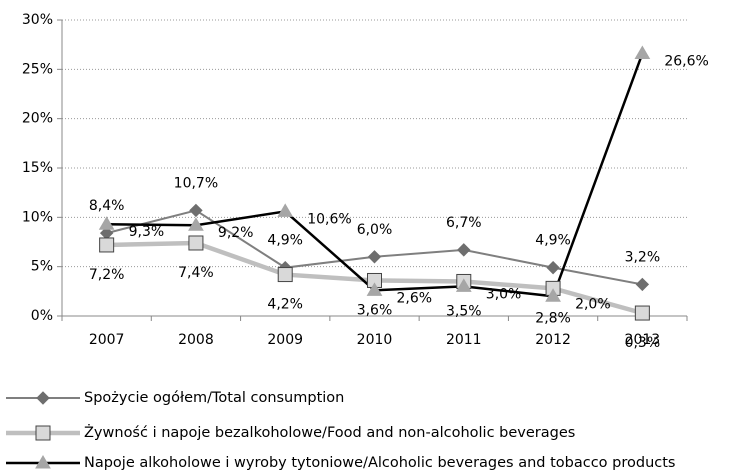  Describe the element at coordinates (643, 340) in the screenshot. I see `x-tick-label: 2013` at that location.